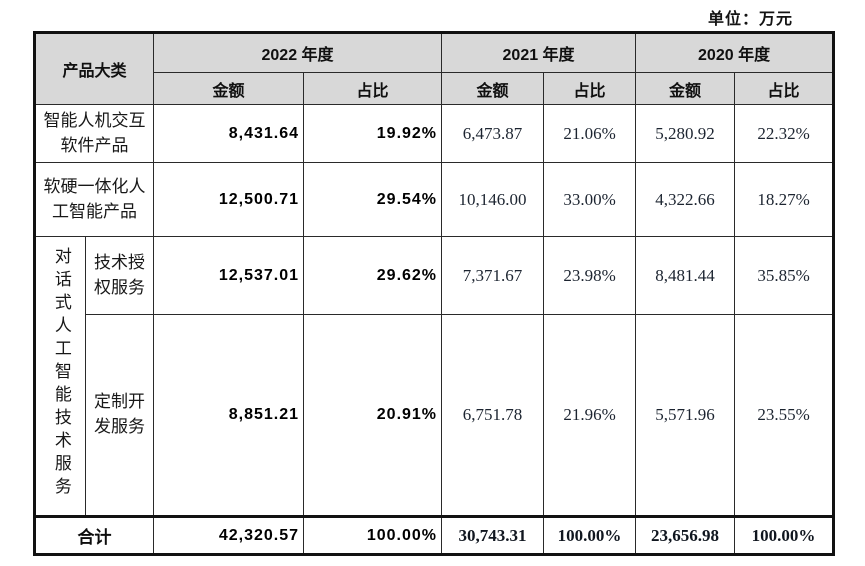 The height and width of the screenshot is (566, 865). I want to click on header-ratio-2020: 占比, so click(784, 88).